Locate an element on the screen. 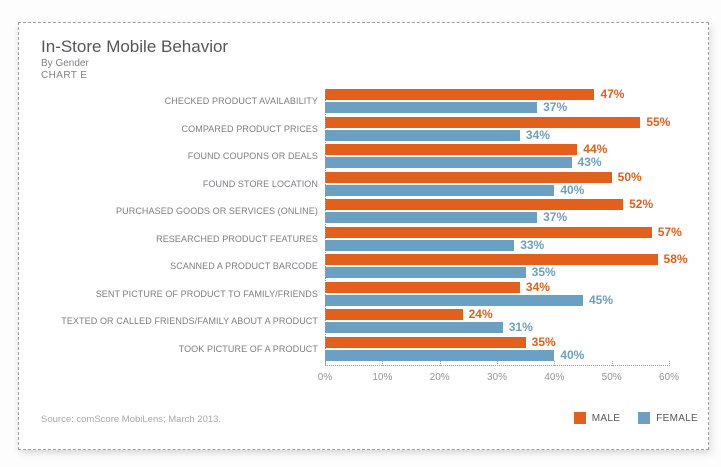 Image resolution: width=721 pixels, height=467 pixels. category-bars: 35% 40% is located at coordinates (454, 347).